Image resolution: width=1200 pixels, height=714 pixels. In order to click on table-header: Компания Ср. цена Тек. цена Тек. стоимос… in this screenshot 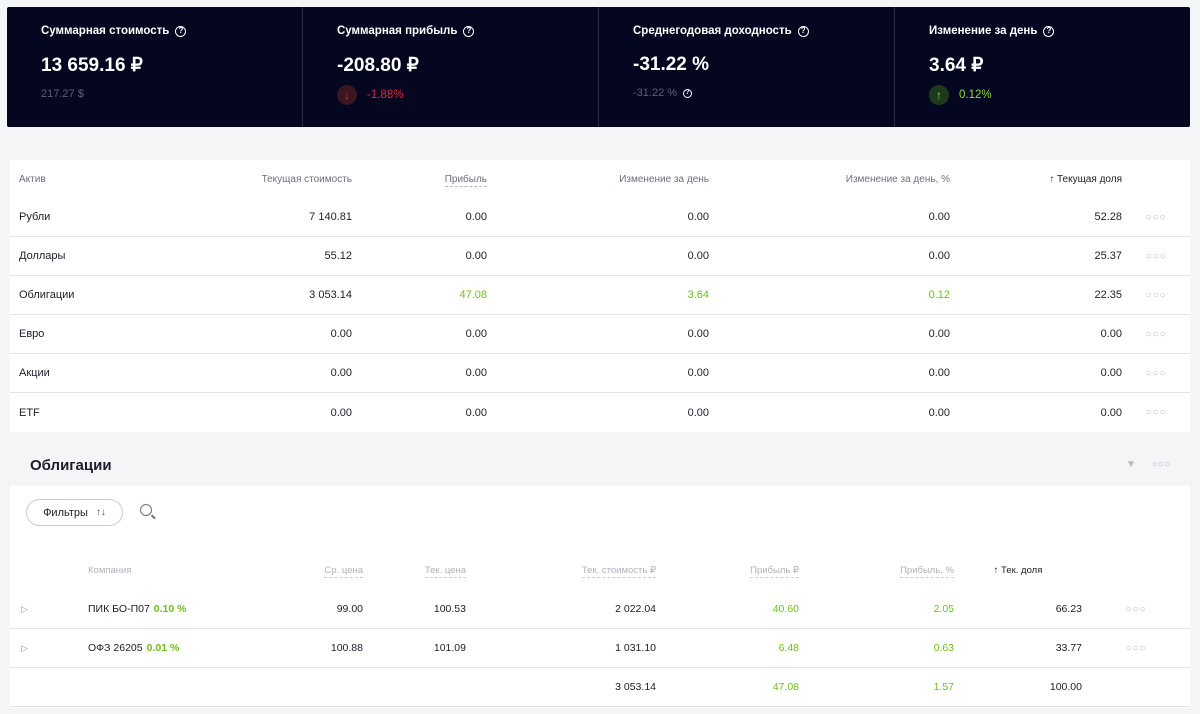, I will do `click(600, 570)`.